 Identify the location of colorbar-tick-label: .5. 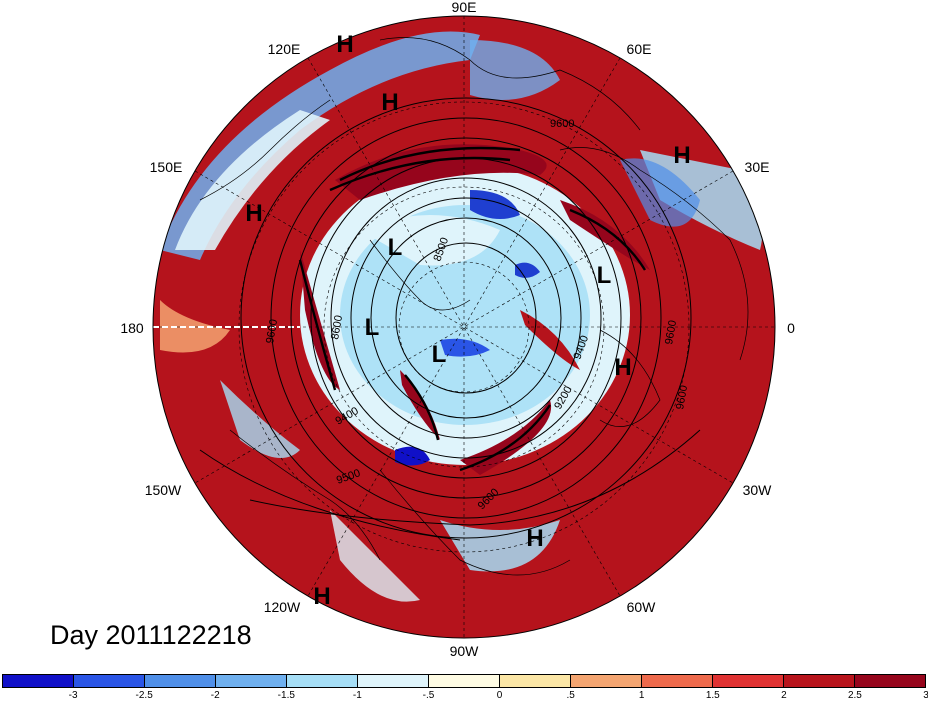
(570, 695).